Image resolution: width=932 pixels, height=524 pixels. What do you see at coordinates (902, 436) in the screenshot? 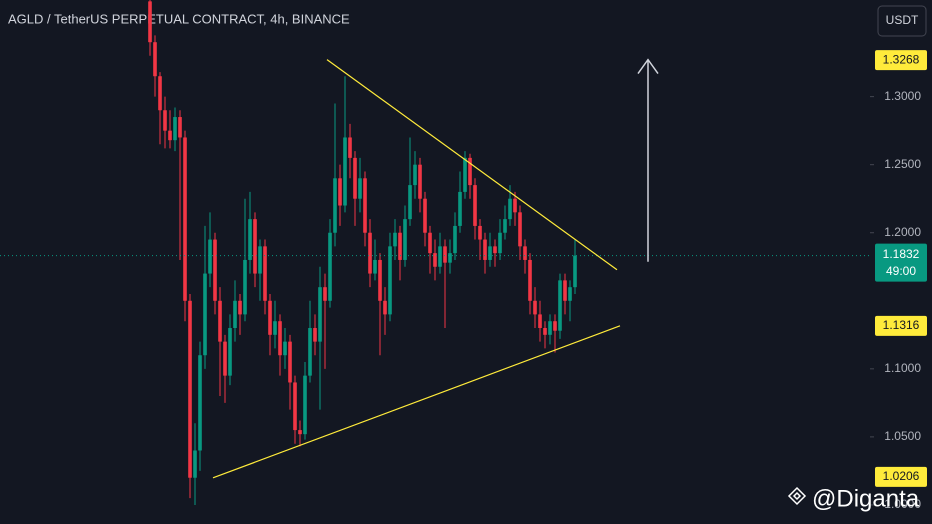
I see `y-tick-label: 1.0500` at bounding box center [902, 436].